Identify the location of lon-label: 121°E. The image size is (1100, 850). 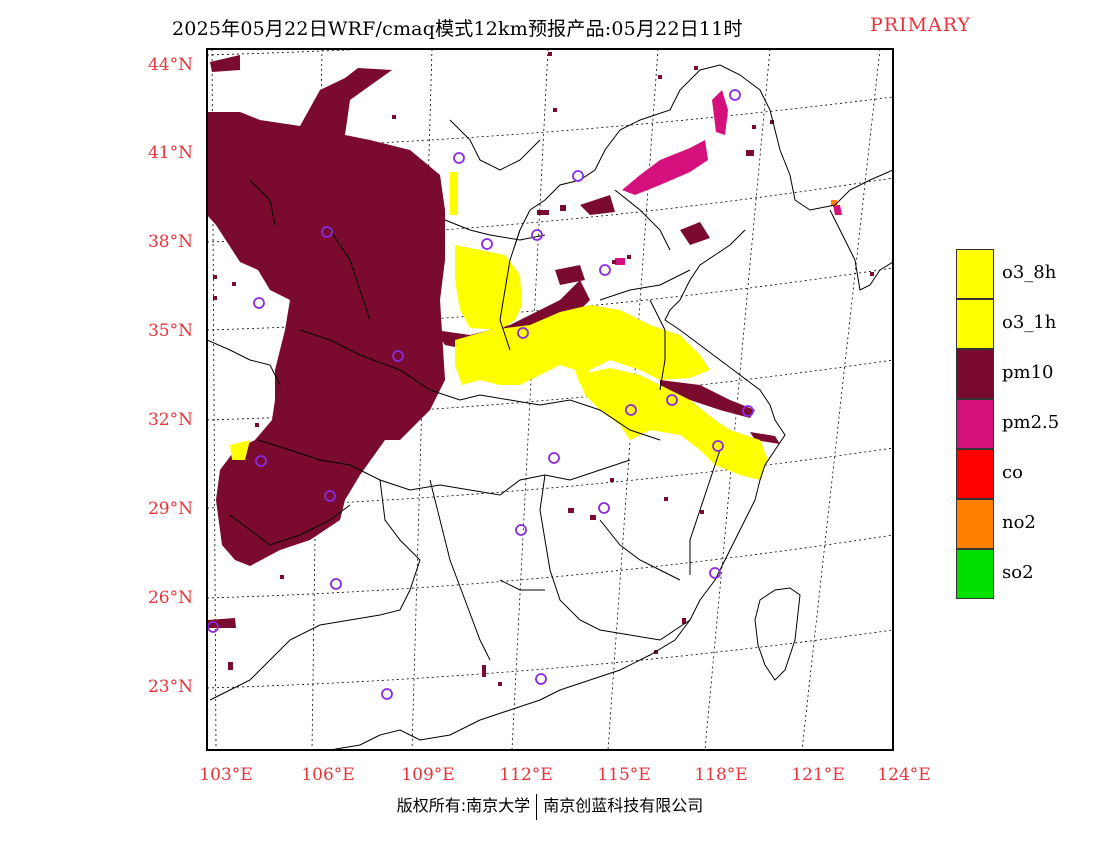
(818, 775).